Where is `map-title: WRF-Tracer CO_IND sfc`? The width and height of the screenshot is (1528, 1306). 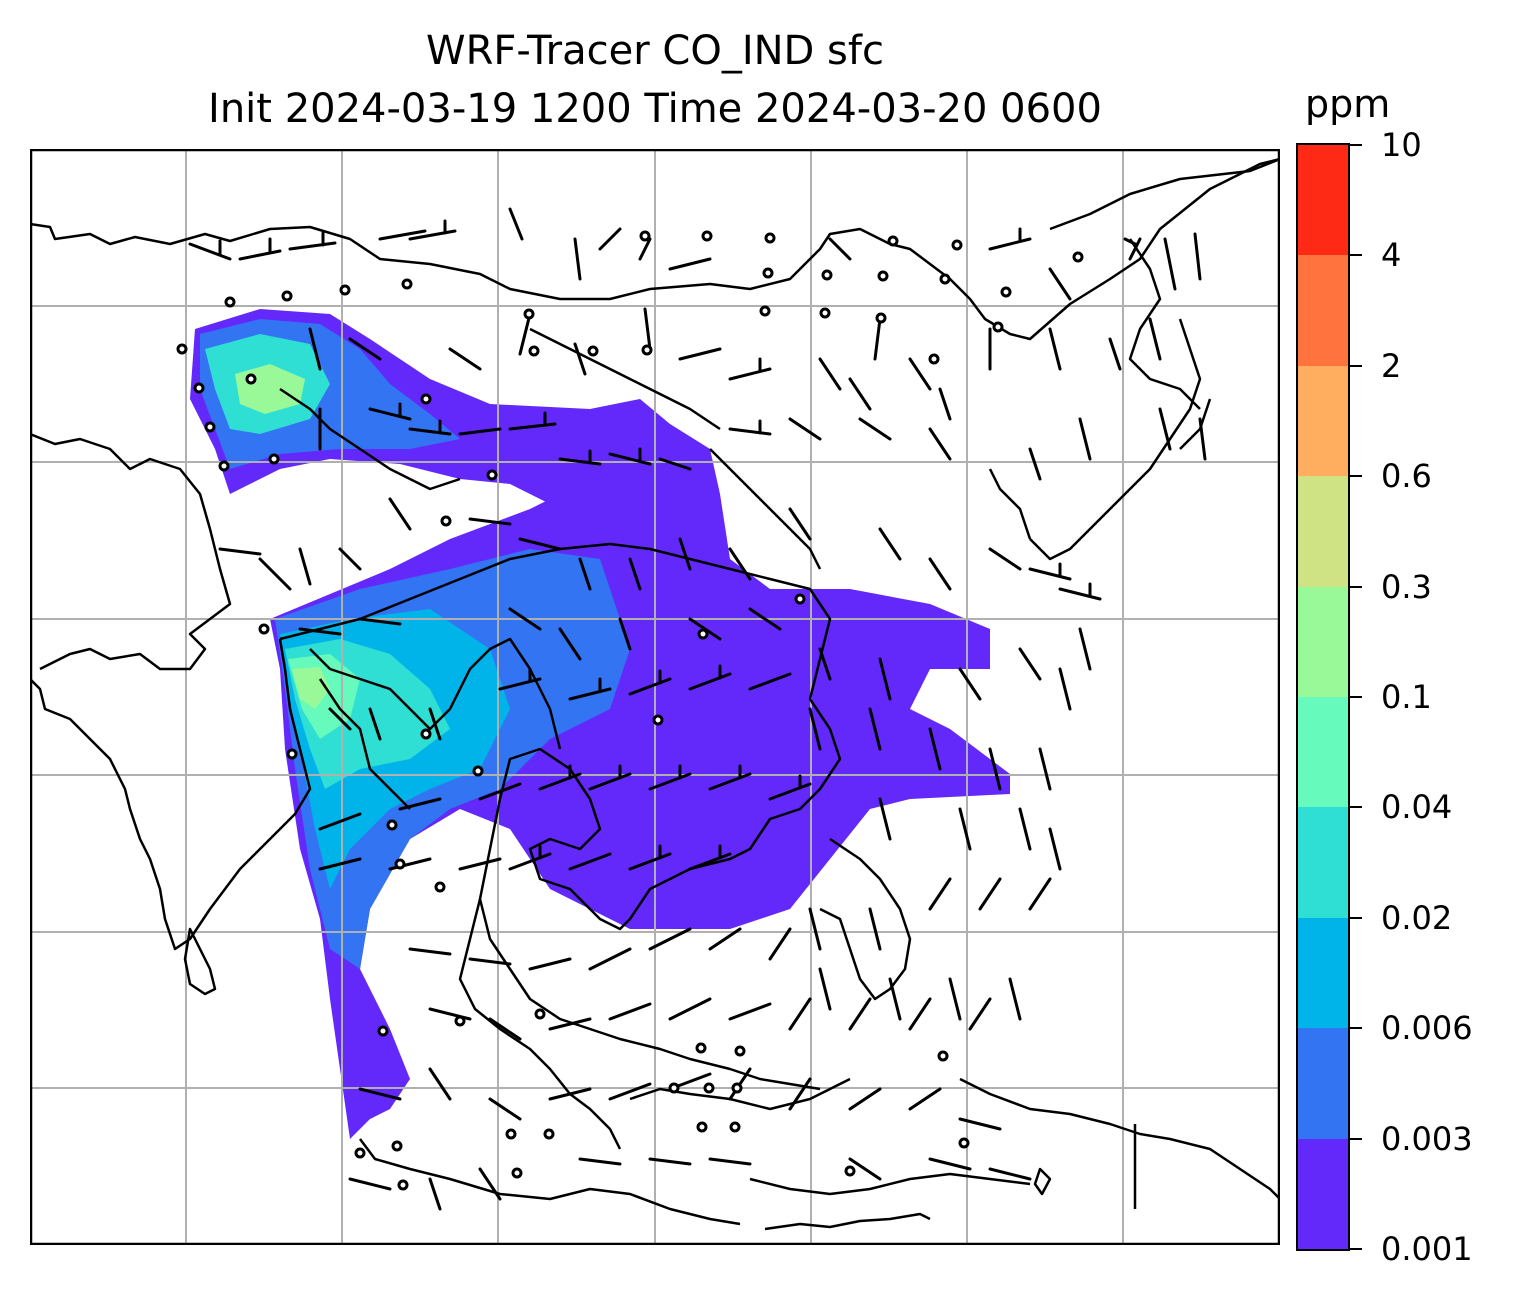 map-title: WRF-Tracer CO_IND sfc is located at coordinates (655, 51).